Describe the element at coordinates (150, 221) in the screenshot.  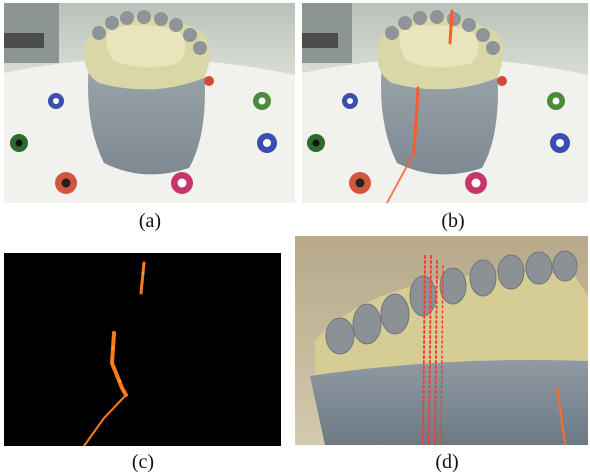
I see `caption-a: (a)` at that location.